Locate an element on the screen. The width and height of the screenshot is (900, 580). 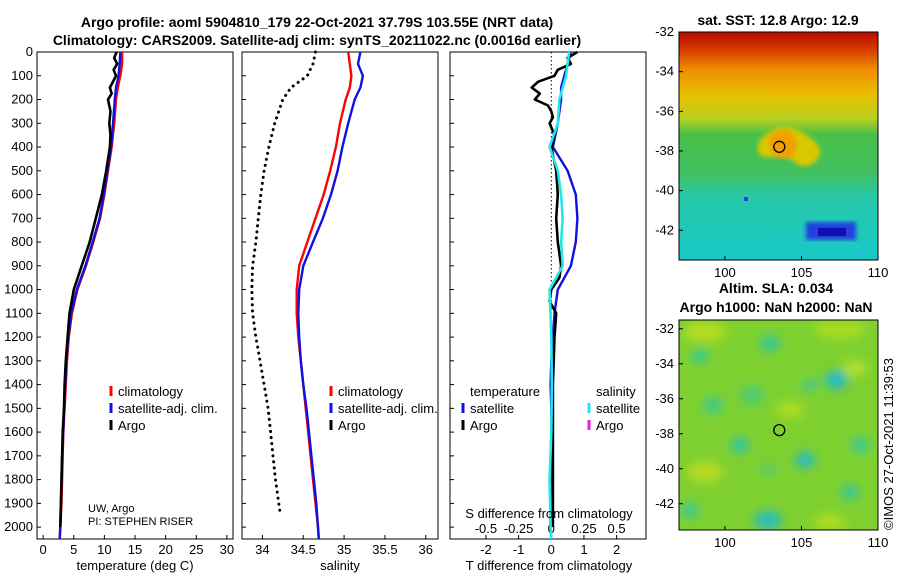
salinity-xlabel: salinity is located at coordinates (340, 565).